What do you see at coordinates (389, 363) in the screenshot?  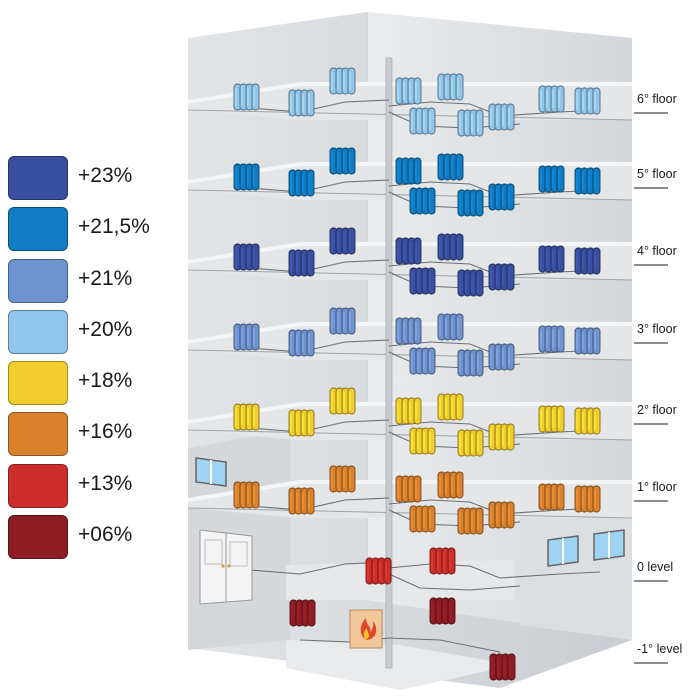 I see `pipe-riser` at bounding box center [389, 363].